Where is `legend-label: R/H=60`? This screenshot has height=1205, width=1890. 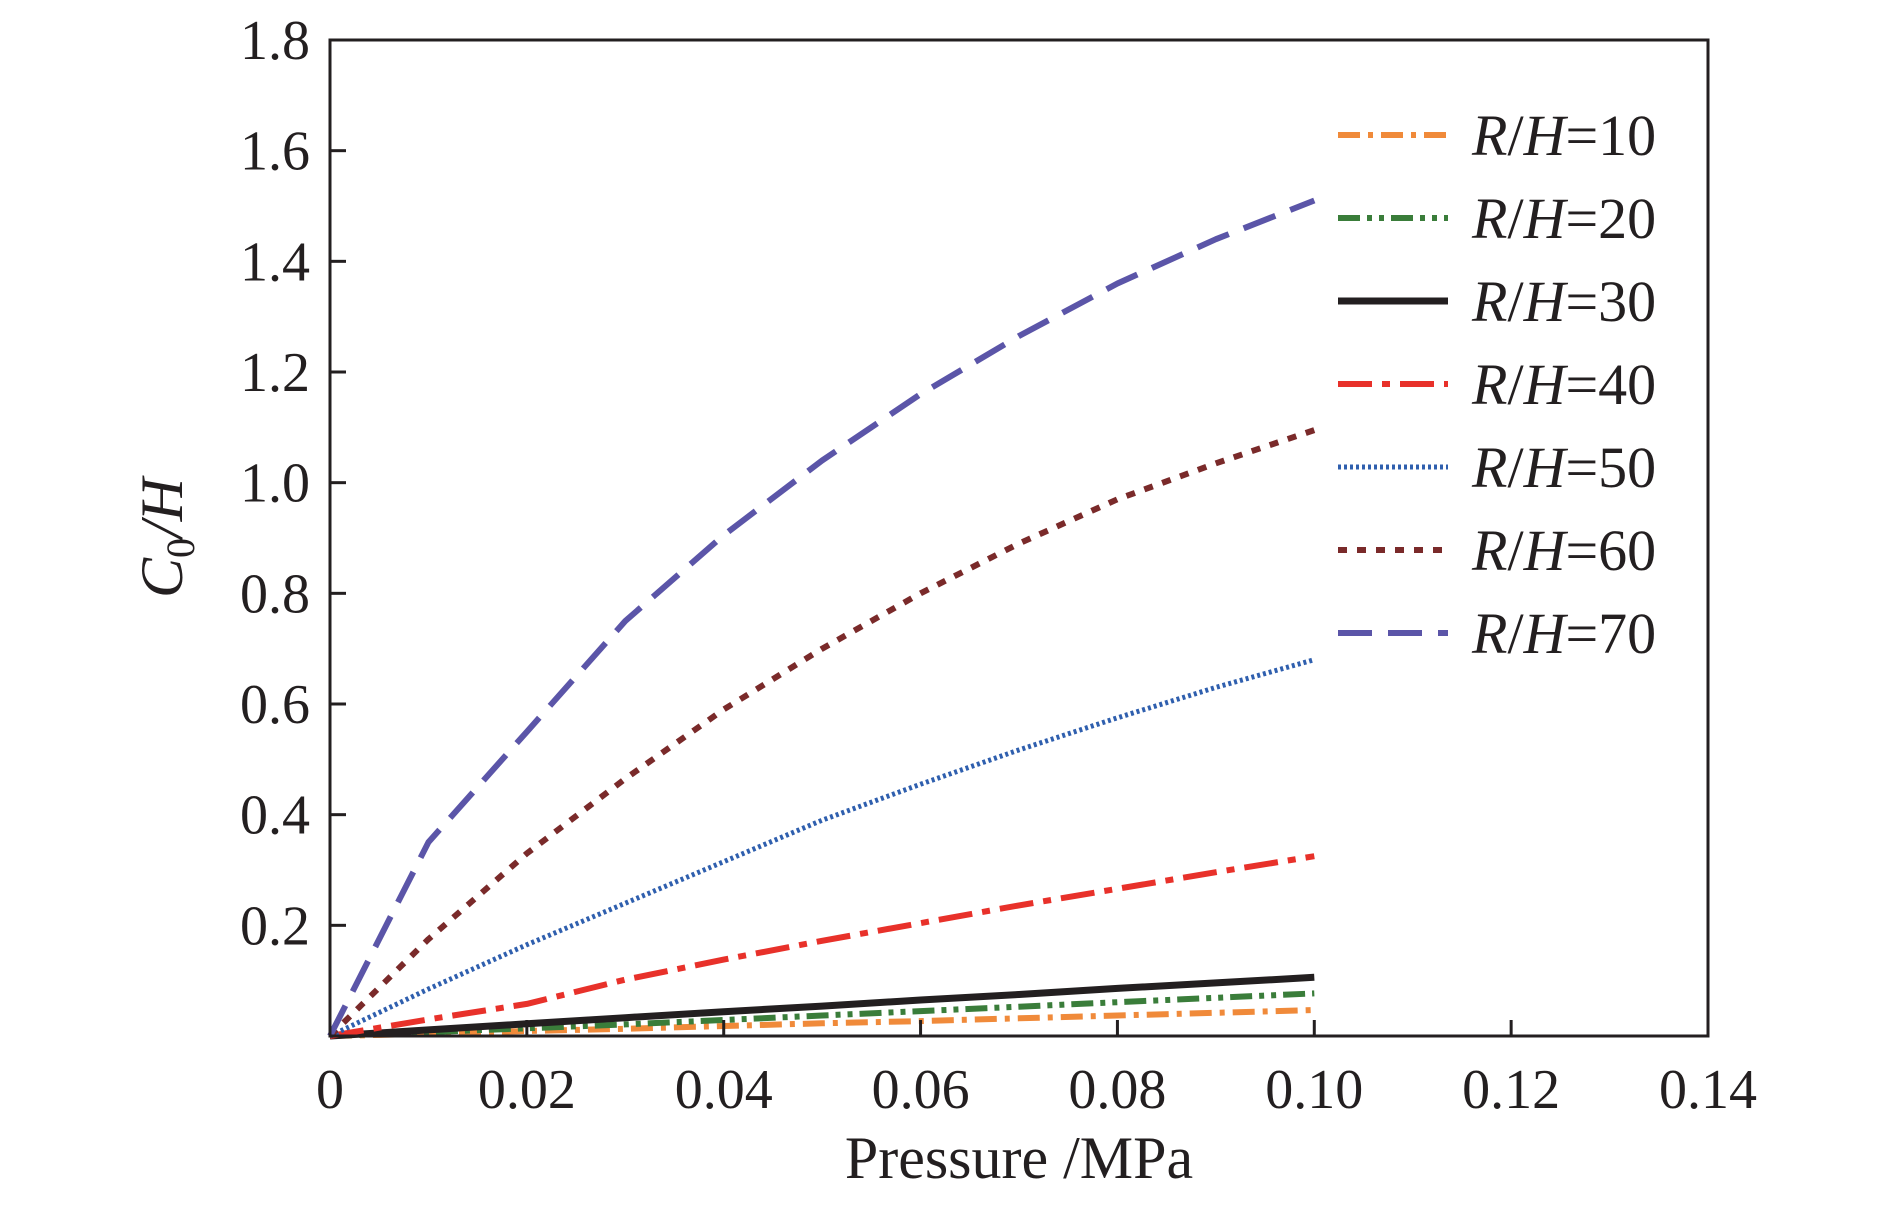
legend-label: R/H=60 is located at coordinates (1563, 550).